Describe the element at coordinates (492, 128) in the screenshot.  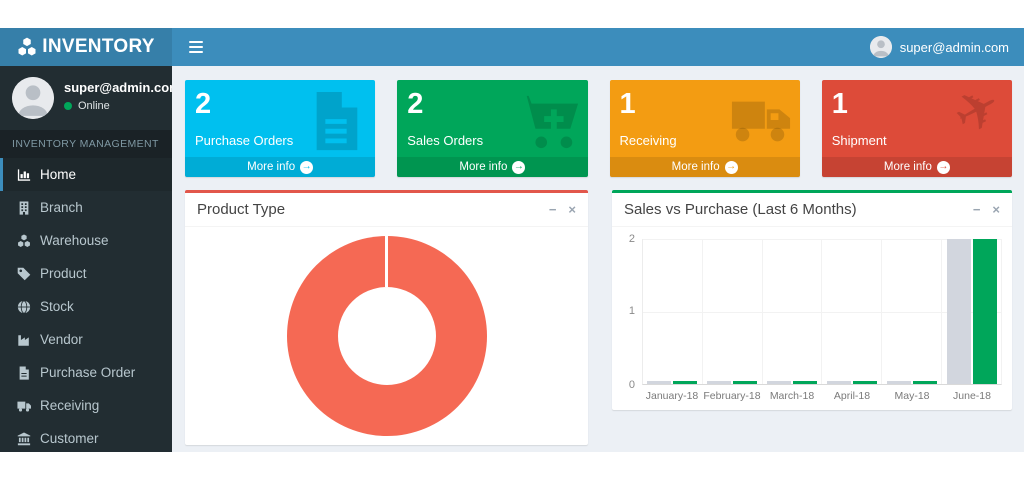
I see `infobox-sales-orders: 2 Sales Orders More info →` at that location.